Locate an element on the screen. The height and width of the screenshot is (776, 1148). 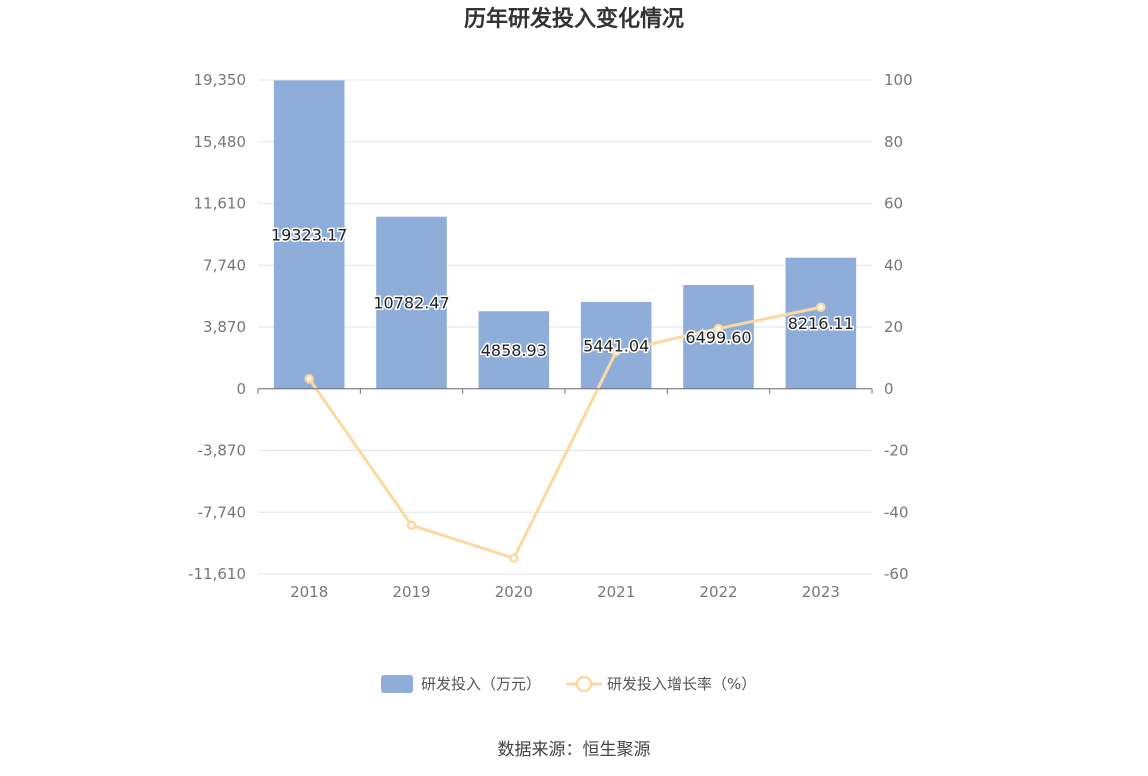
bar-value-label: 5441.04 is located at coordinates (616, 345).